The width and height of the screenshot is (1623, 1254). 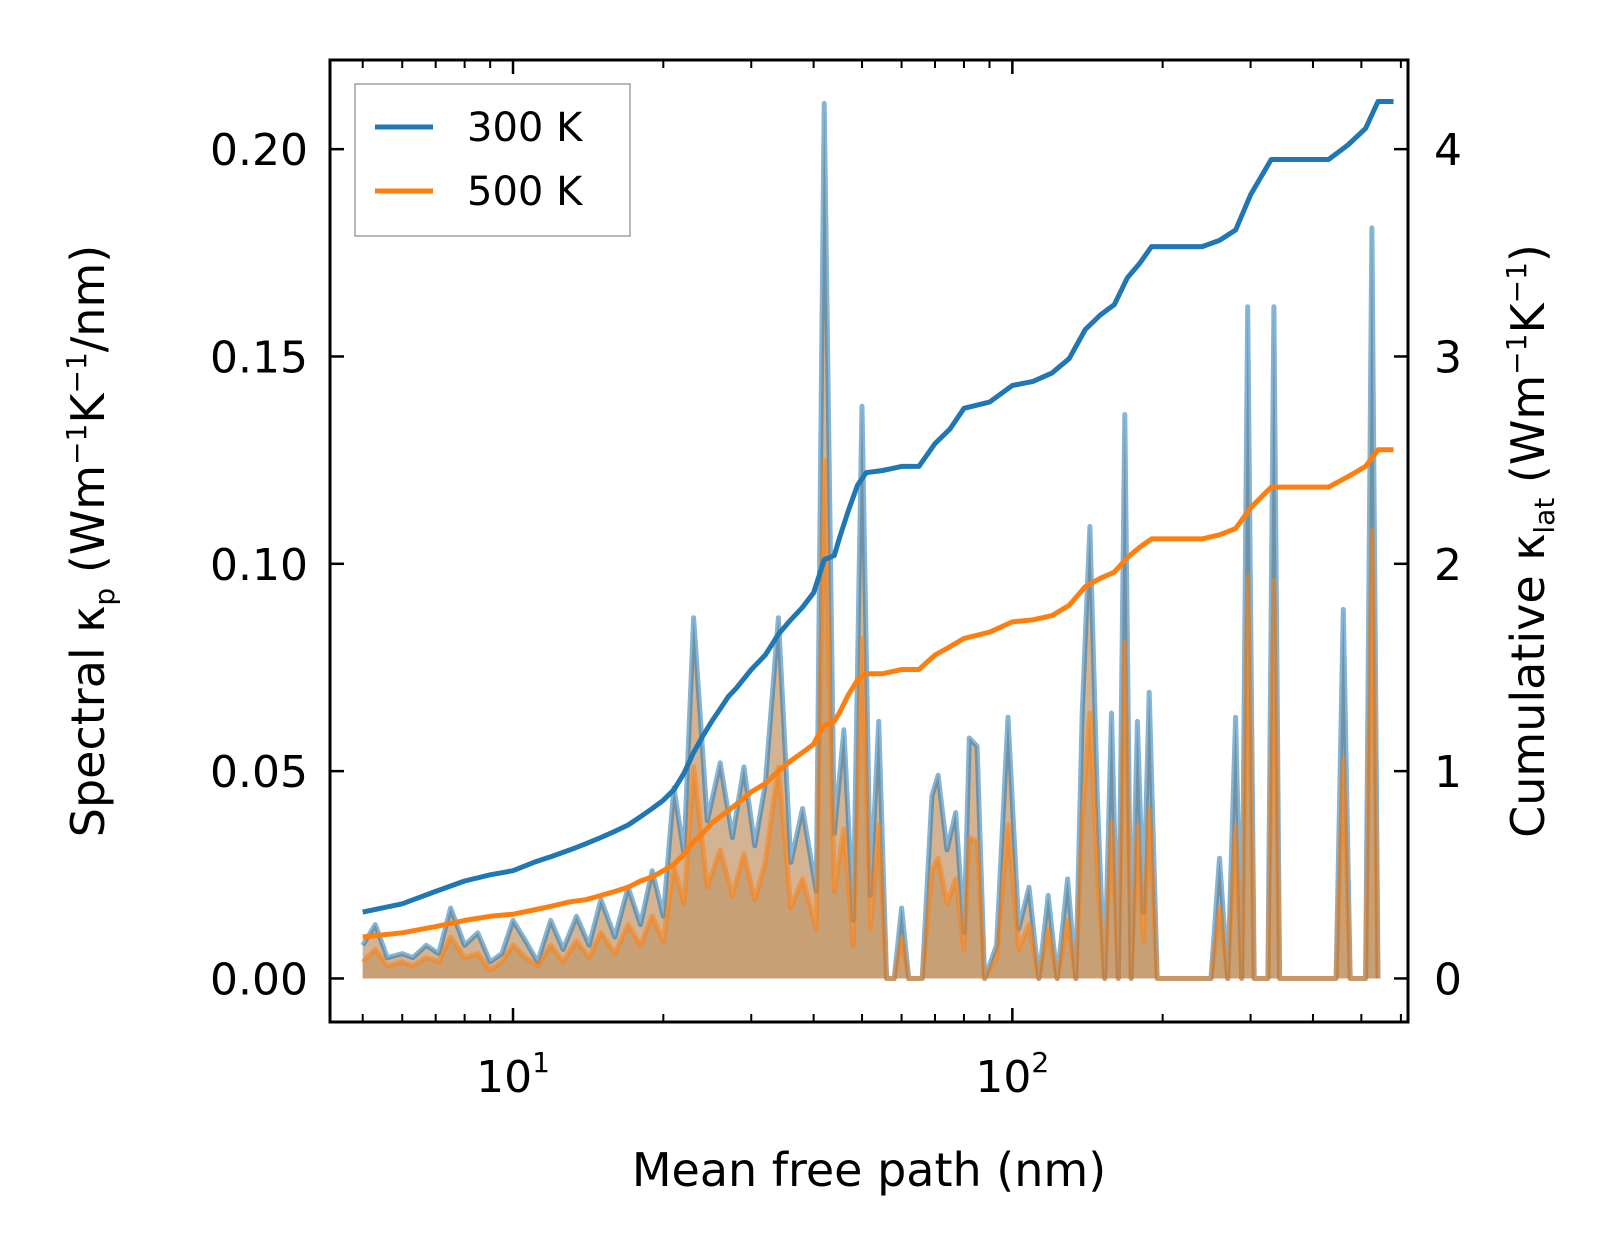 I want to click on left-y-tick-label-0.05: 0.05, so click(x=259, y=772).